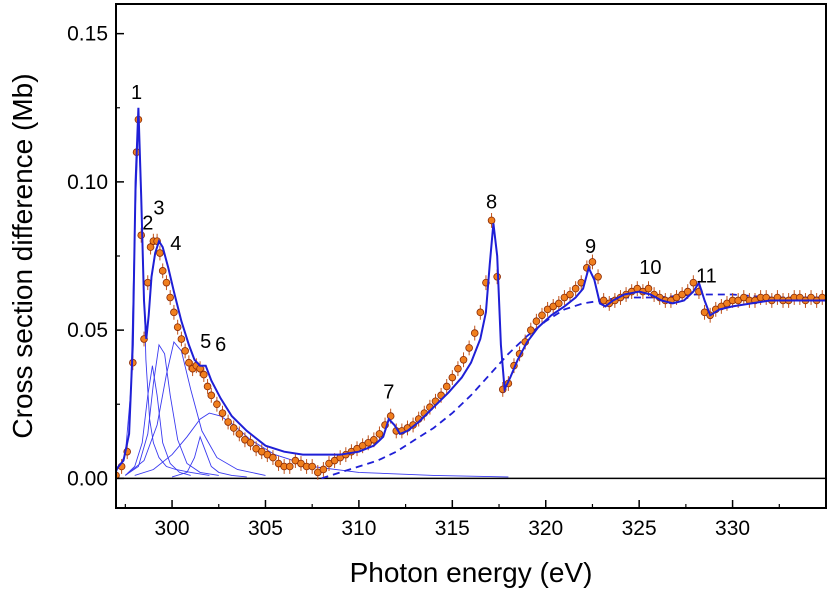 This screenshot has height=590, width=830. Describe the element at coordinates (220, 345) in the screenshot. I see `peak-label: 6` at that location.